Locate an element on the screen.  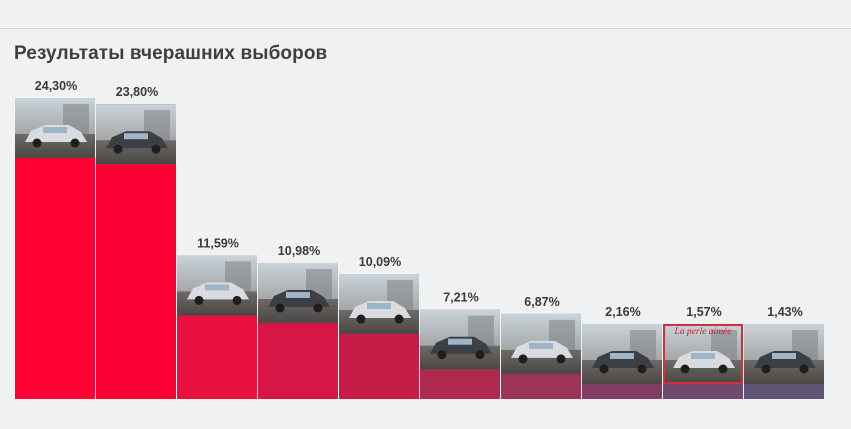
bar-value-label: 10,09% is located at coordinates (380, 262).